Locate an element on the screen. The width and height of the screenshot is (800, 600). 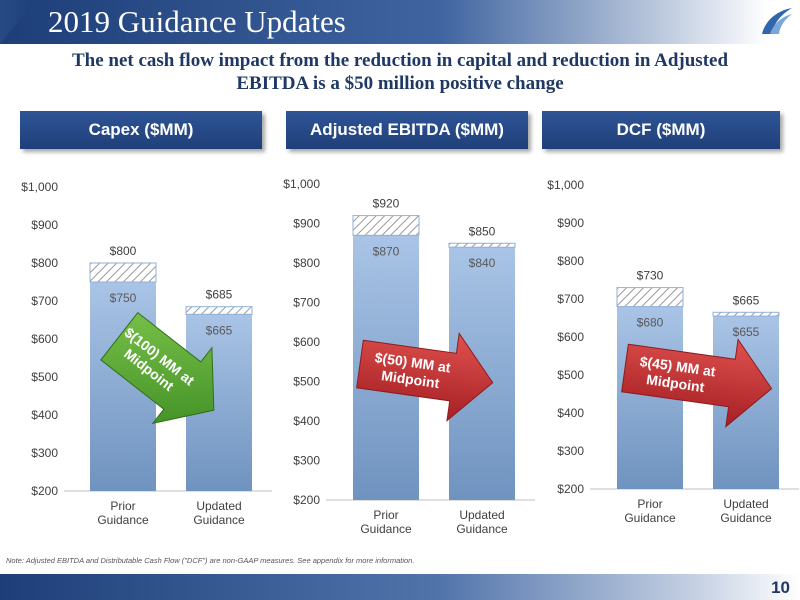
chart-1-ytick: $600 is located at coordinates (44, 339).